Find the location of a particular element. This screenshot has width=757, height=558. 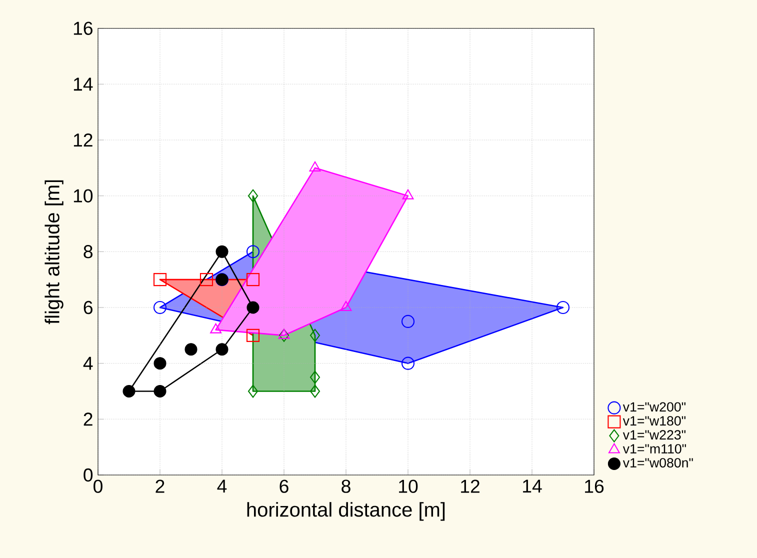

x-tick-label: 12 is located at coordinates (470, 486).